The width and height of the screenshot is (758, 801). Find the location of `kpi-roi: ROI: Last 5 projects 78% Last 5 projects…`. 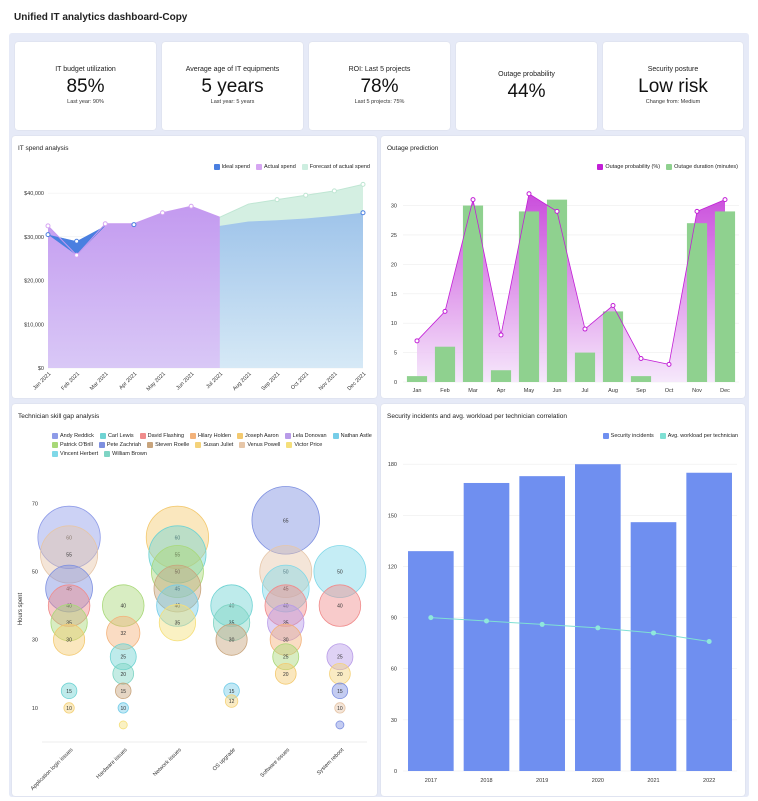

kpi-roi: ROI: Last 5 projects 78% Last 5 projects… is located at coordinates (379, 86).